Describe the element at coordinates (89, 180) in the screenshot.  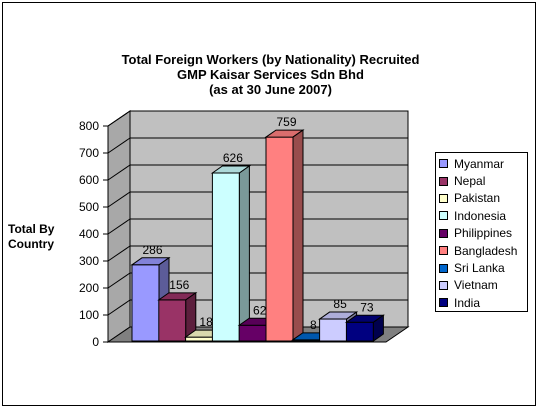
I see `y-tick-label: 600` at that location.